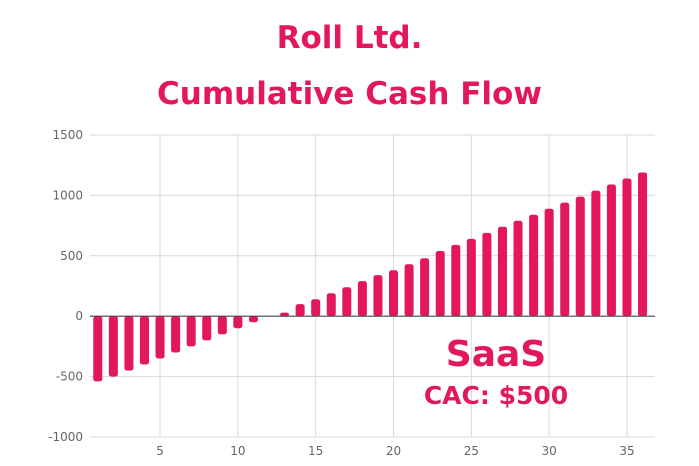 This screenshot has width=699, height=466. I want to click on y-tick-label: 500, so click(71, 256).